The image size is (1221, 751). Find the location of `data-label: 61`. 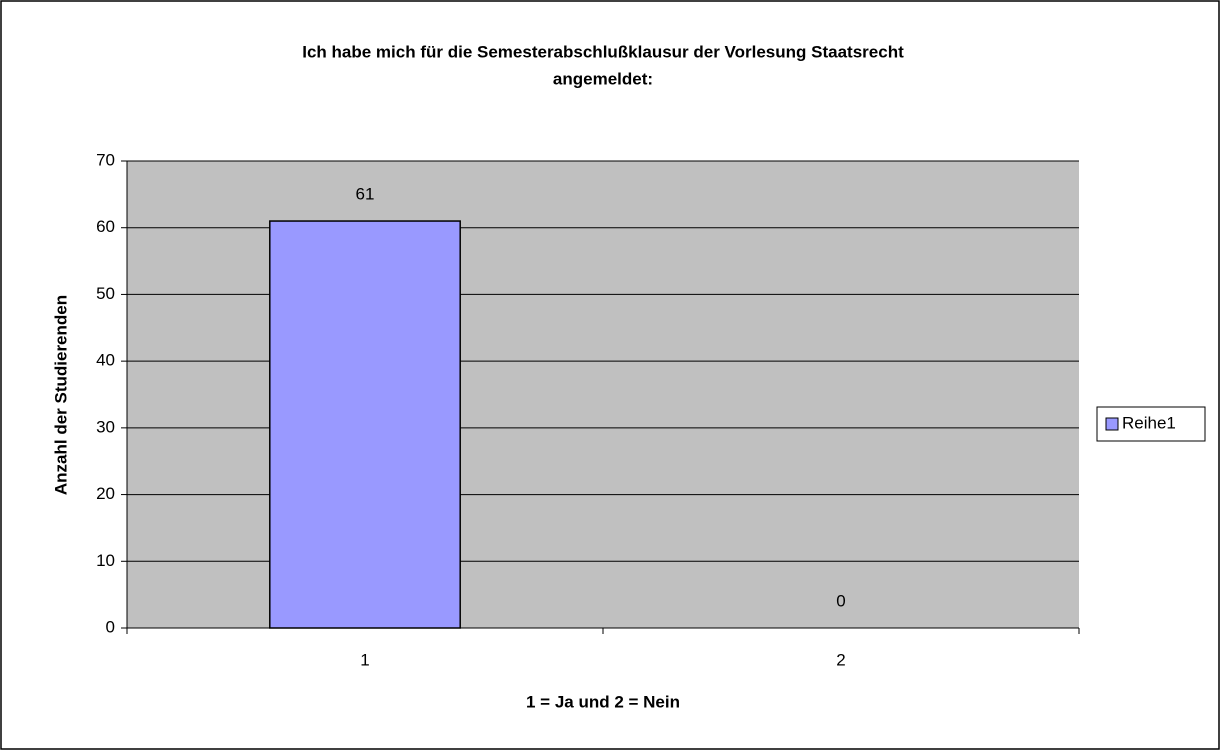

data-label: 61 is located at coordinates (365, 194).